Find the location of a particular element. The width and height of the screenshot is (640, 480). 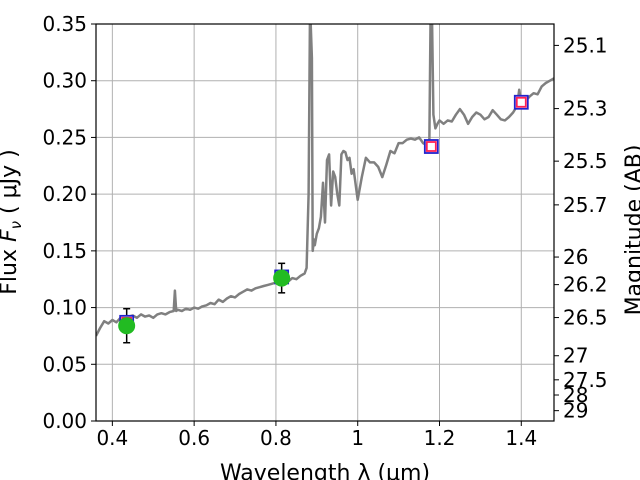

y2-tick-label-10: 29 is located at coordinates (575, 411).